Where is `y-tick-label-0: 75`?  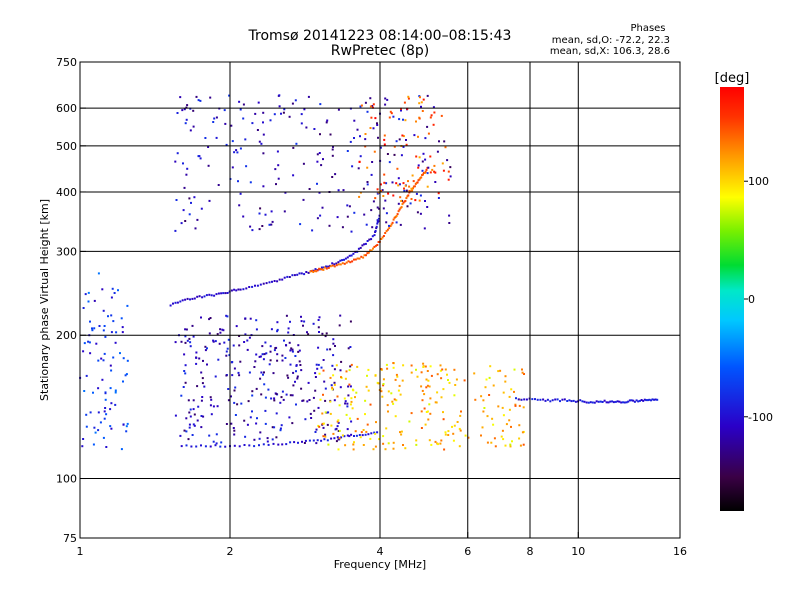 y-tick-label-0: 75 is located at coordinates (70, 538).